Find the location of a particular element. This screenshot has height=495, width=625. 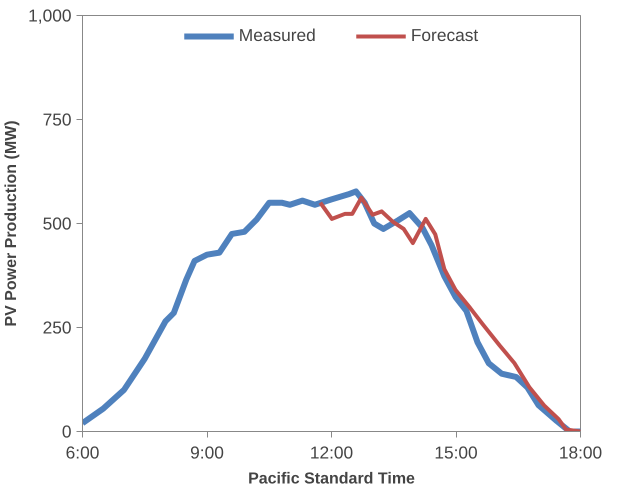

x-axis-title: Pacific Standard Time is located at coordinates (332, 479).